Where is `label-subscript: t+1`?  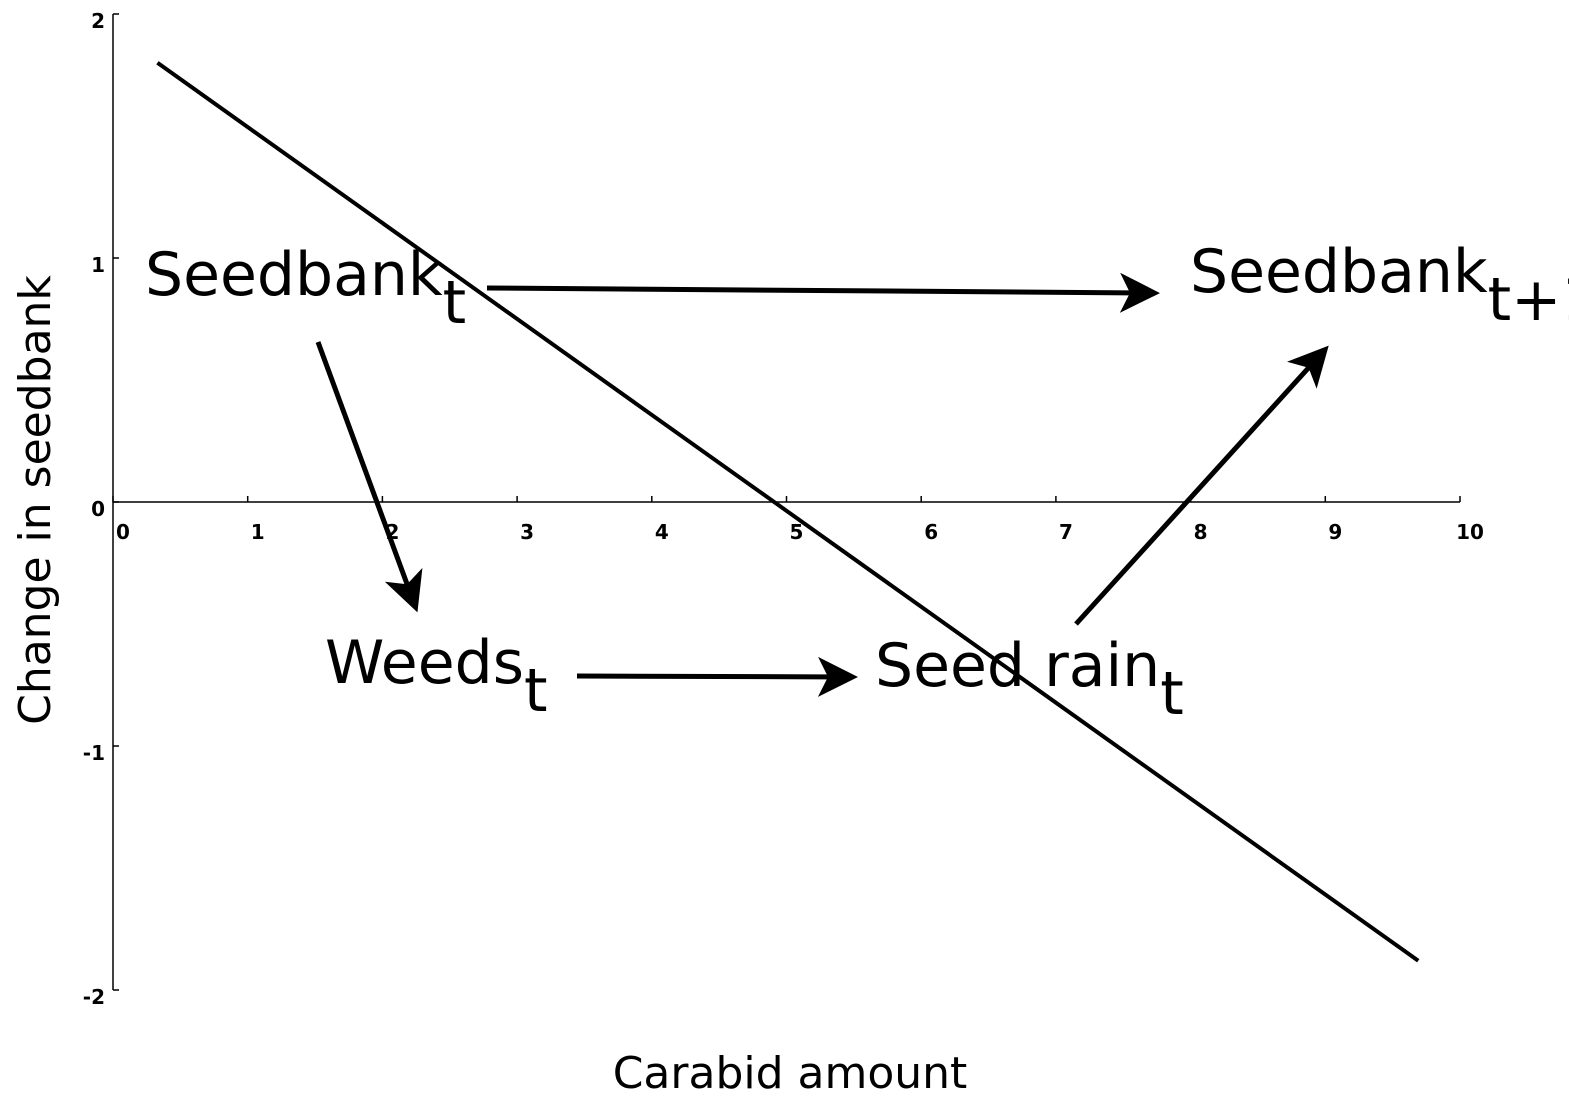
label-subscript: t+1 is located at coordinates (1528, 300).